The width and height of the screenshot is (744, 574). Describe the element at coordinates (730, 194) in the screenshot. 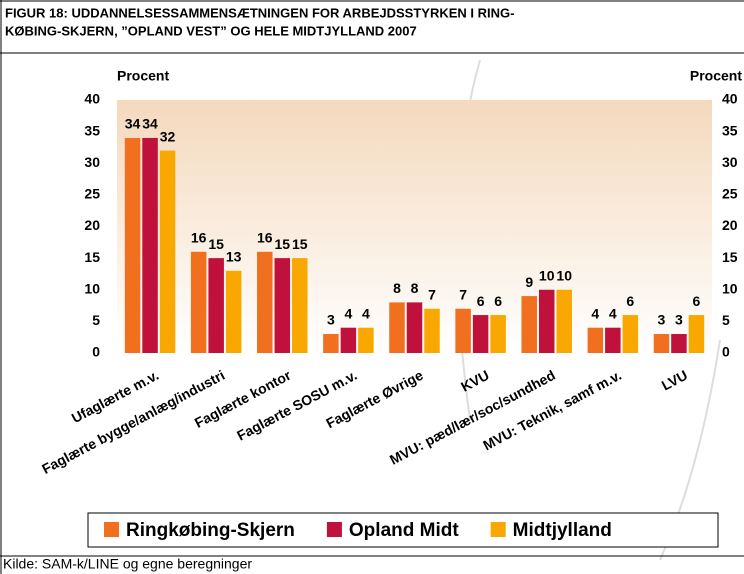

I see `y2-tick-label: 25` at that location.